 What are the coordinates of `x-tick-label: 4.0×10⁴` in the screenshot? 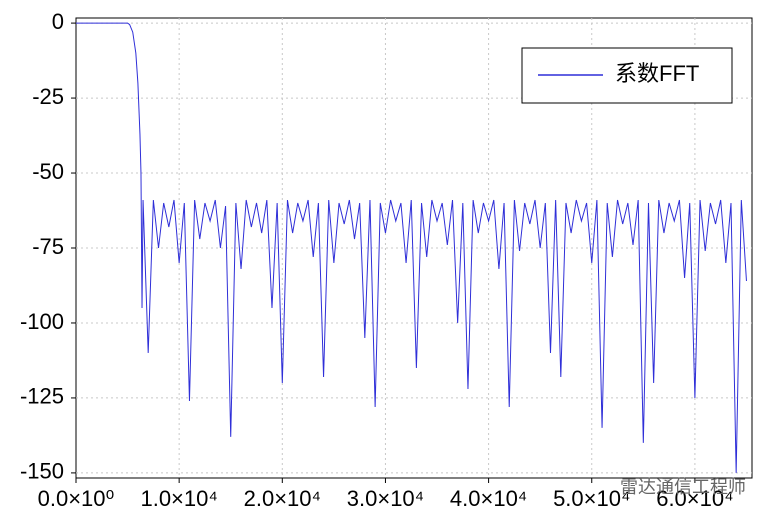 It's located at (488, 498).